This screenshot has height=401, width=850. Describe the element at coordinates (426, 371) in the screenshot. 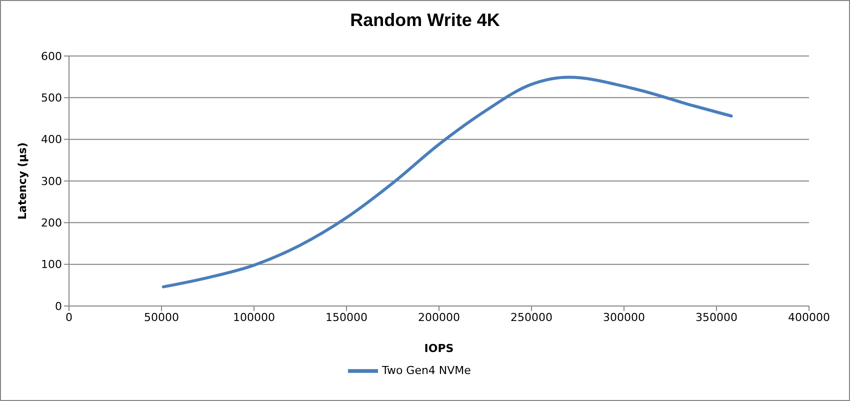

I see `legend-label: Two Gen4 NVMe` at that location.